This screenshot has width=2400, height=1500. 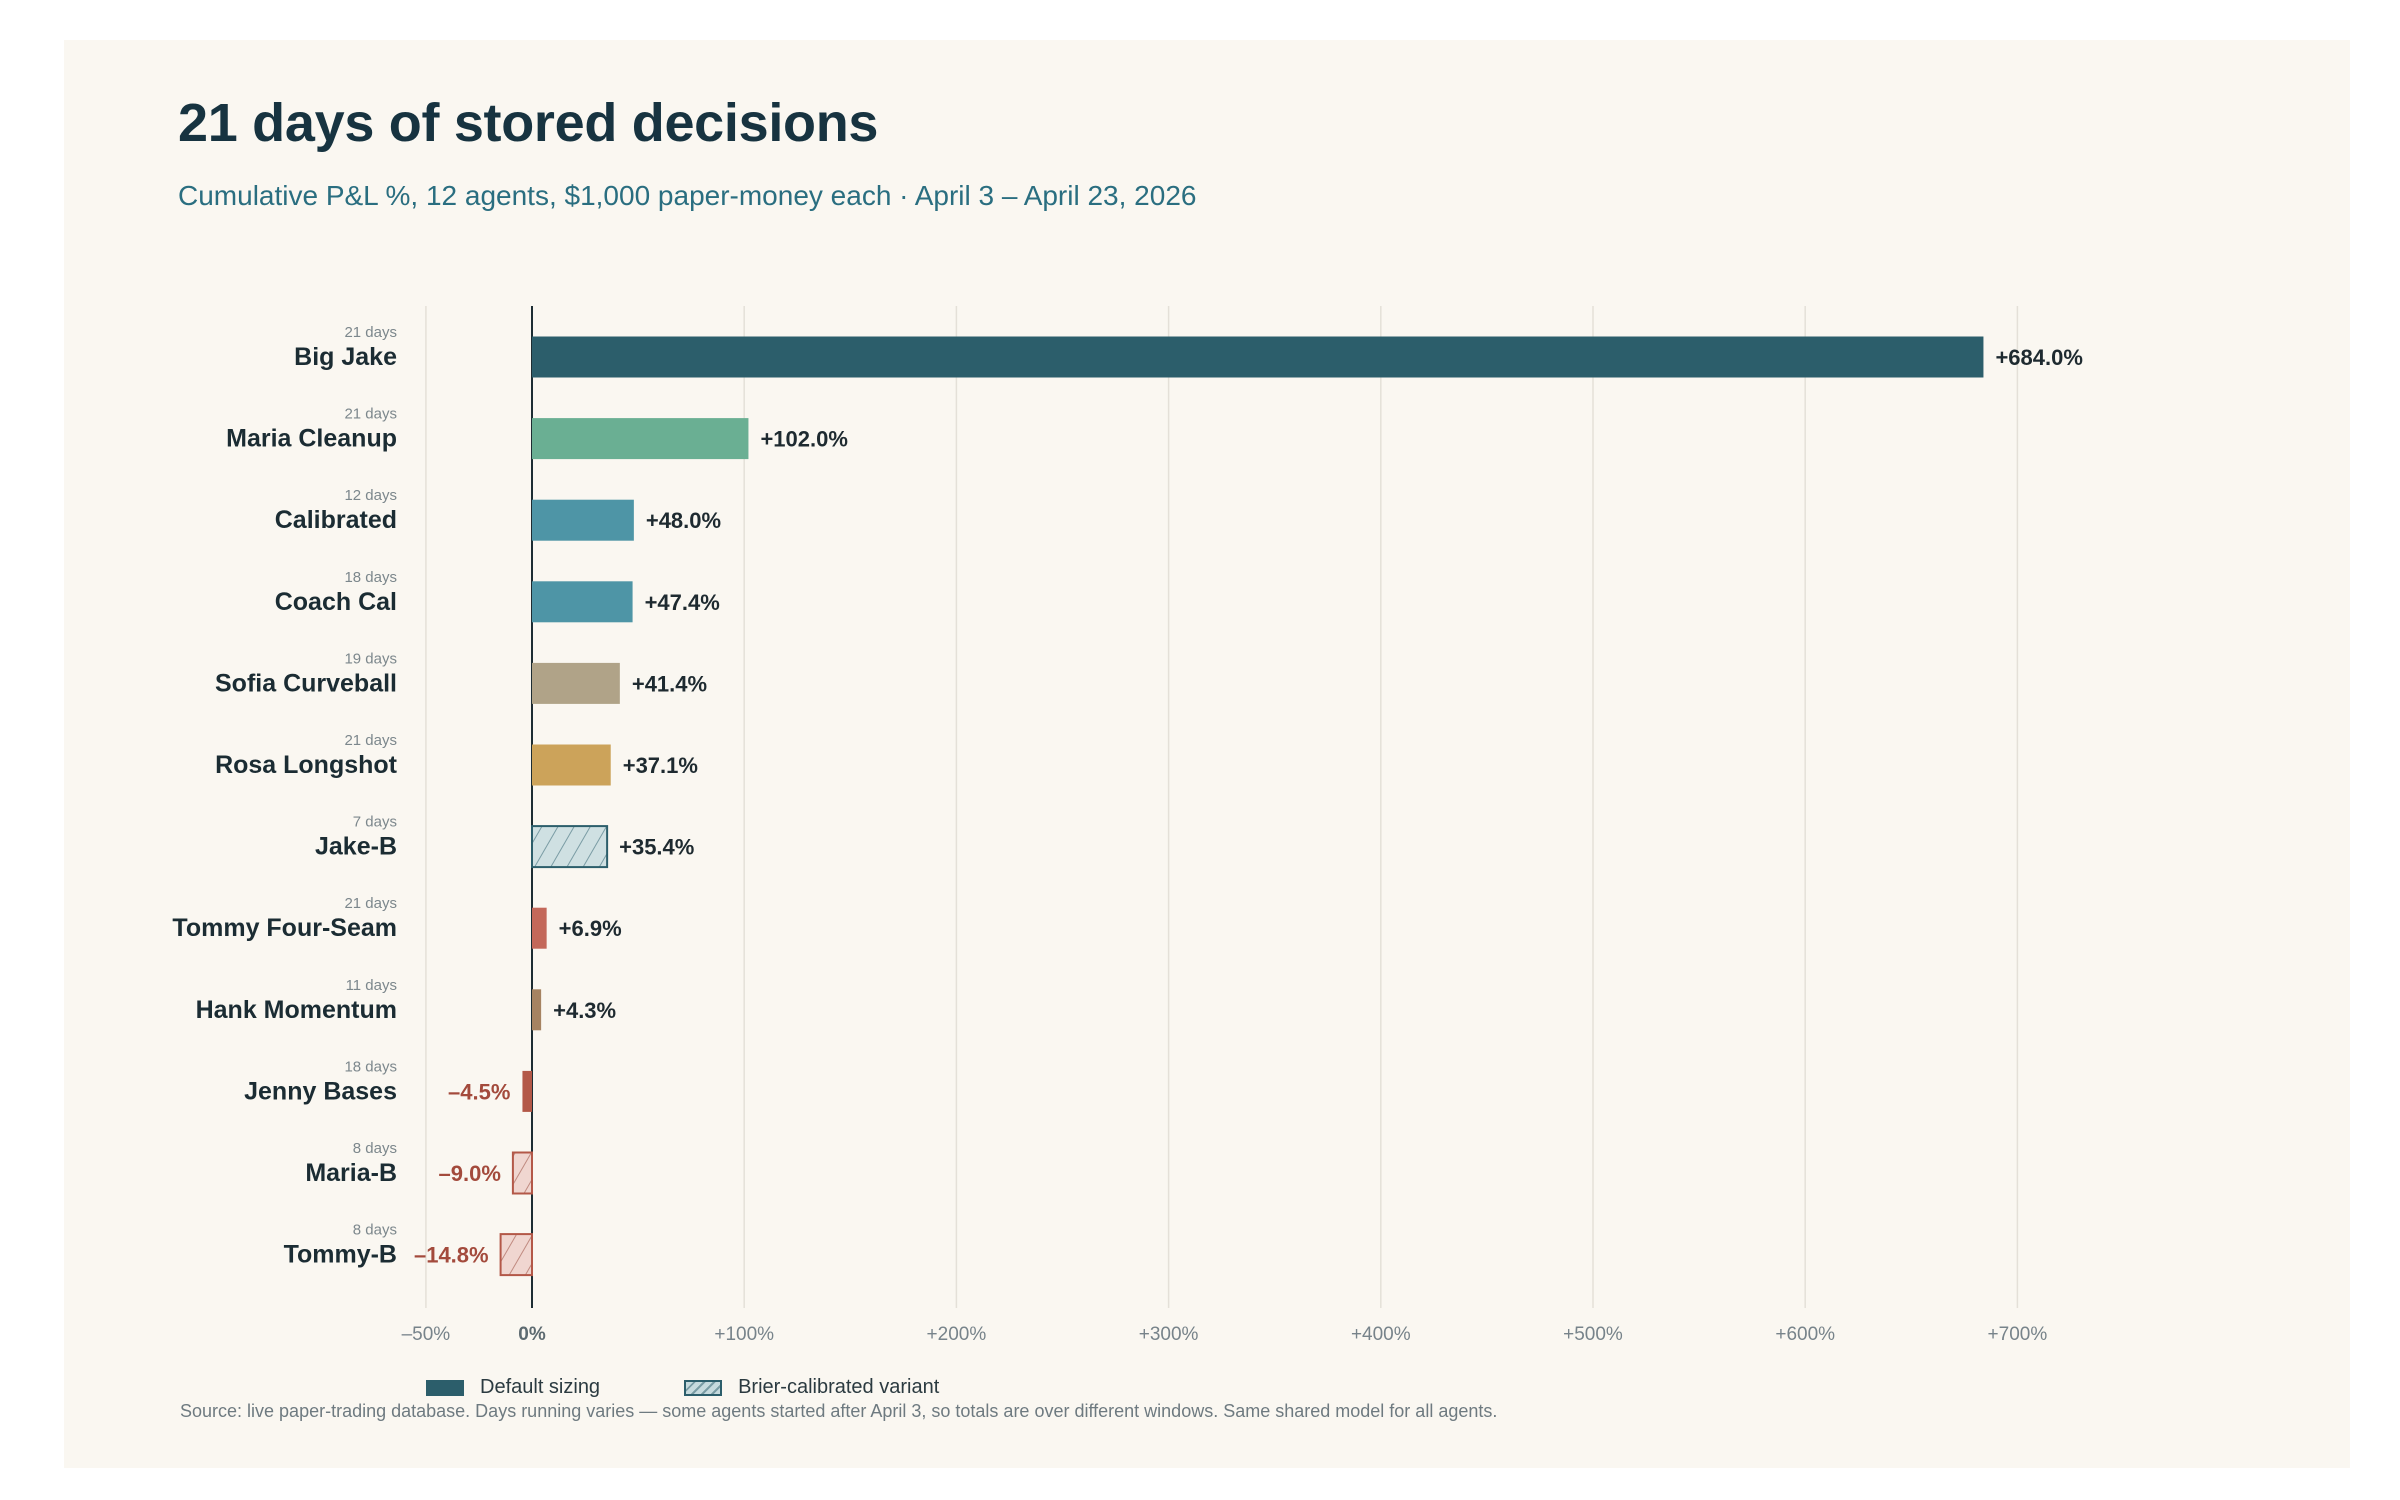 I want to click on bar-category-label: Tommy-B, so click(x=340, y=1255).